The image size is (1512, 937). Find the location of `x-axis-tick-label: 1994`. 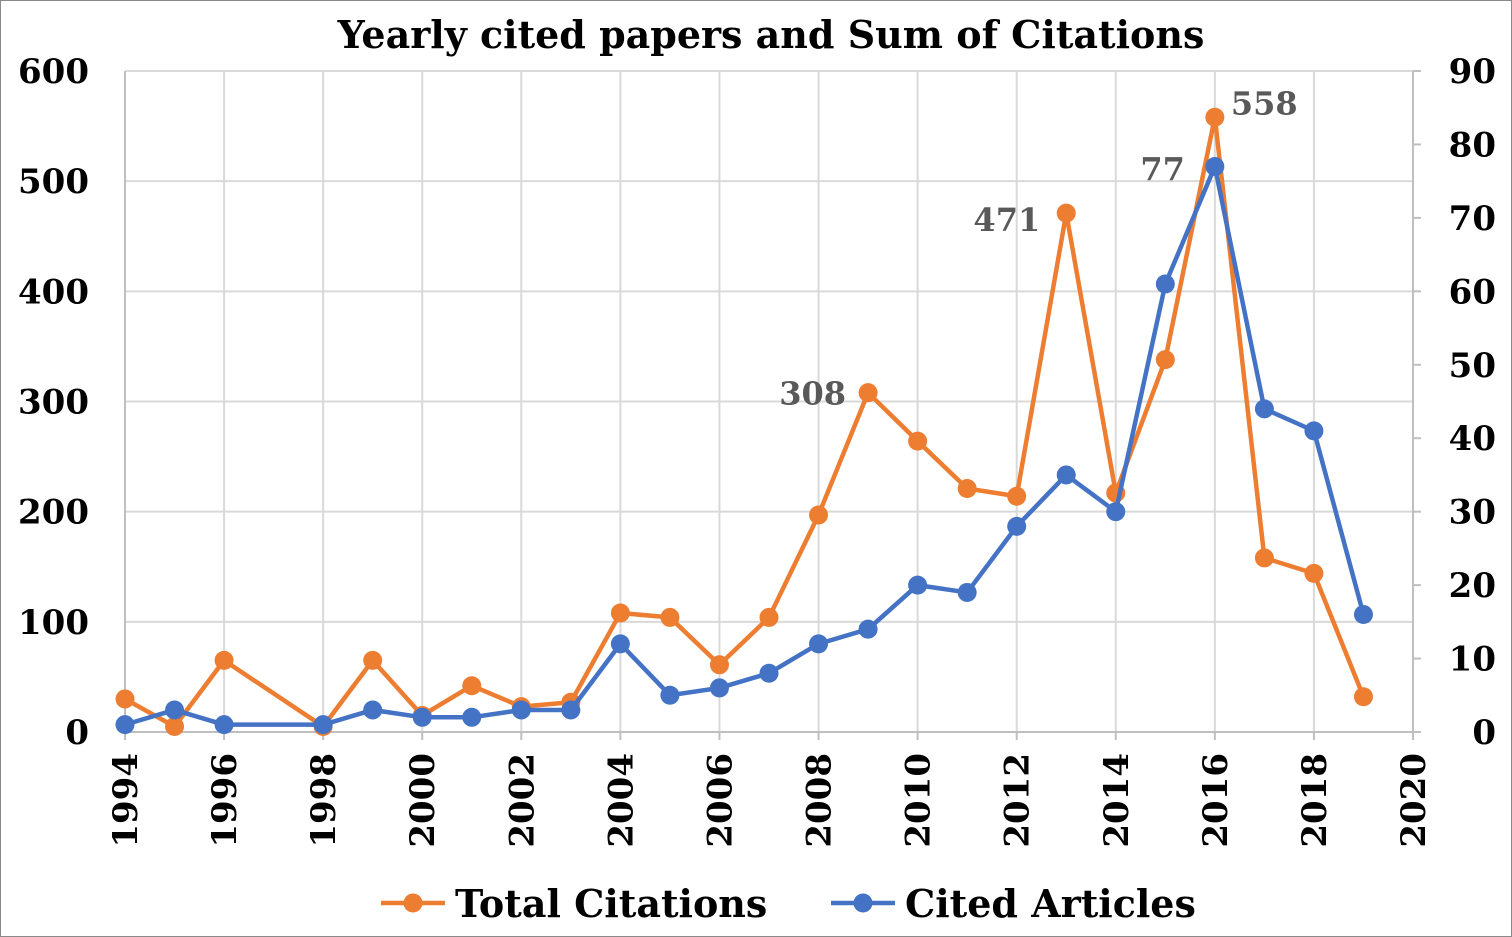

x-axis-tick-label: 1994 is located at coordinates (126, 800).